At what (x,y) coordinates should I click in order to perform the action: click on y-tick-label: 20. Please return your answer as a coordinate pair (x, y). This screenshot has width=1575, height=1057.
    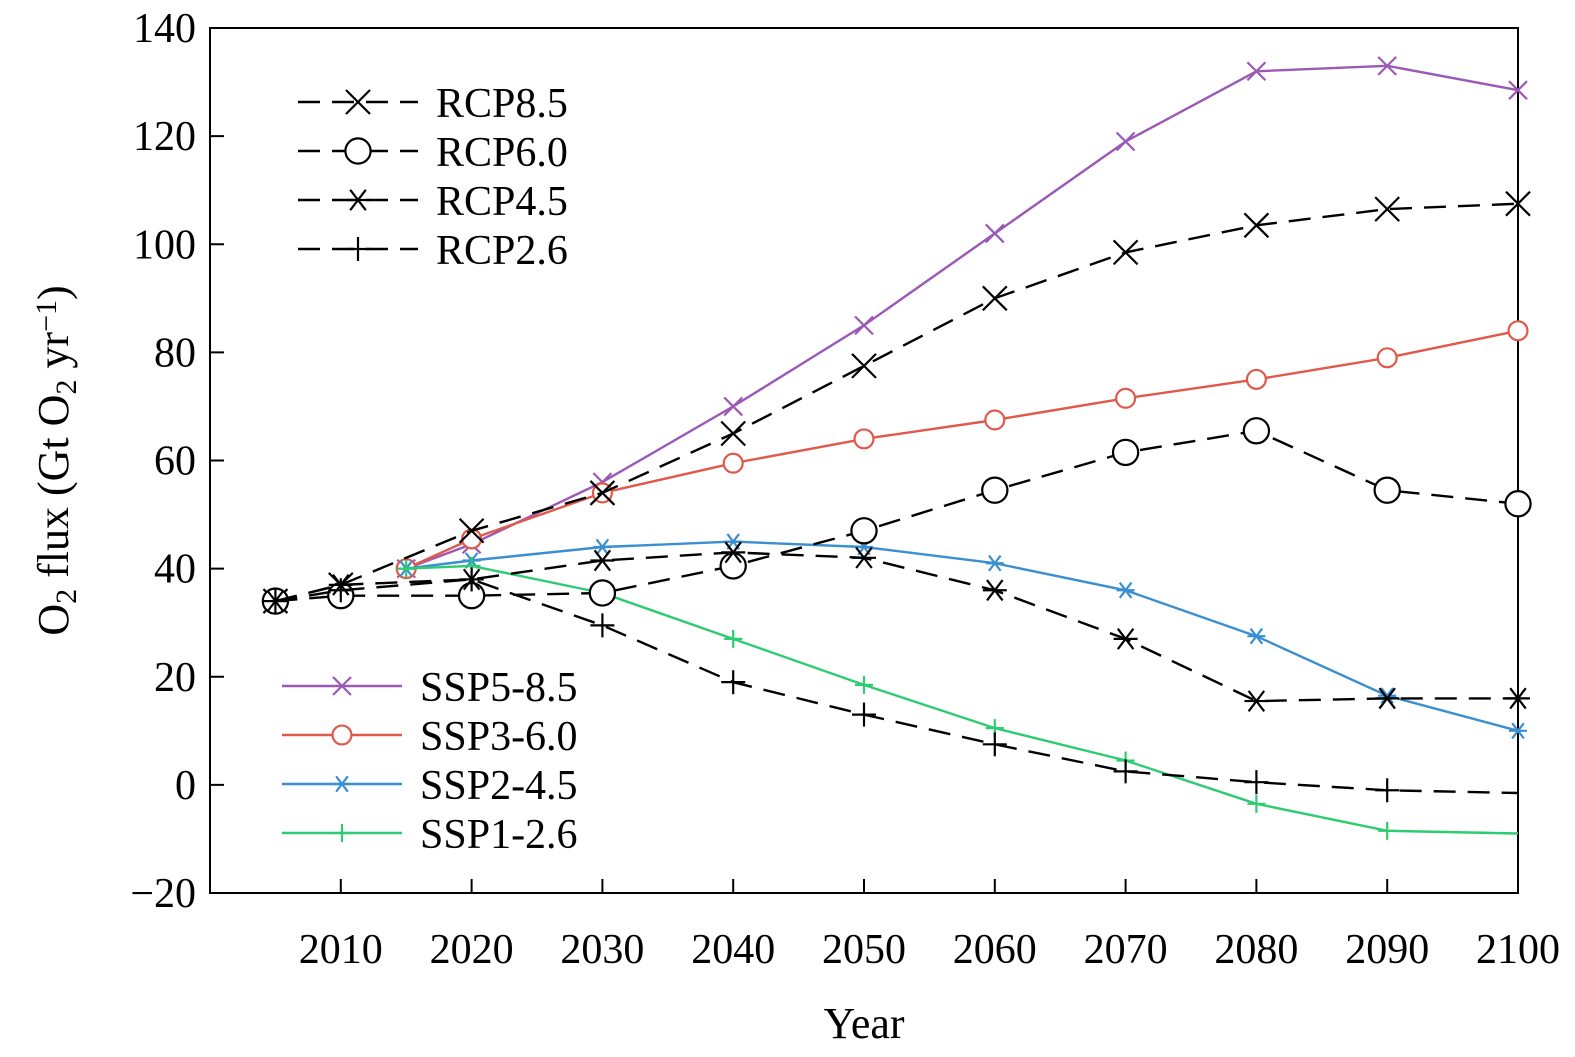
    Looking at the image, I should click on (175, 678).